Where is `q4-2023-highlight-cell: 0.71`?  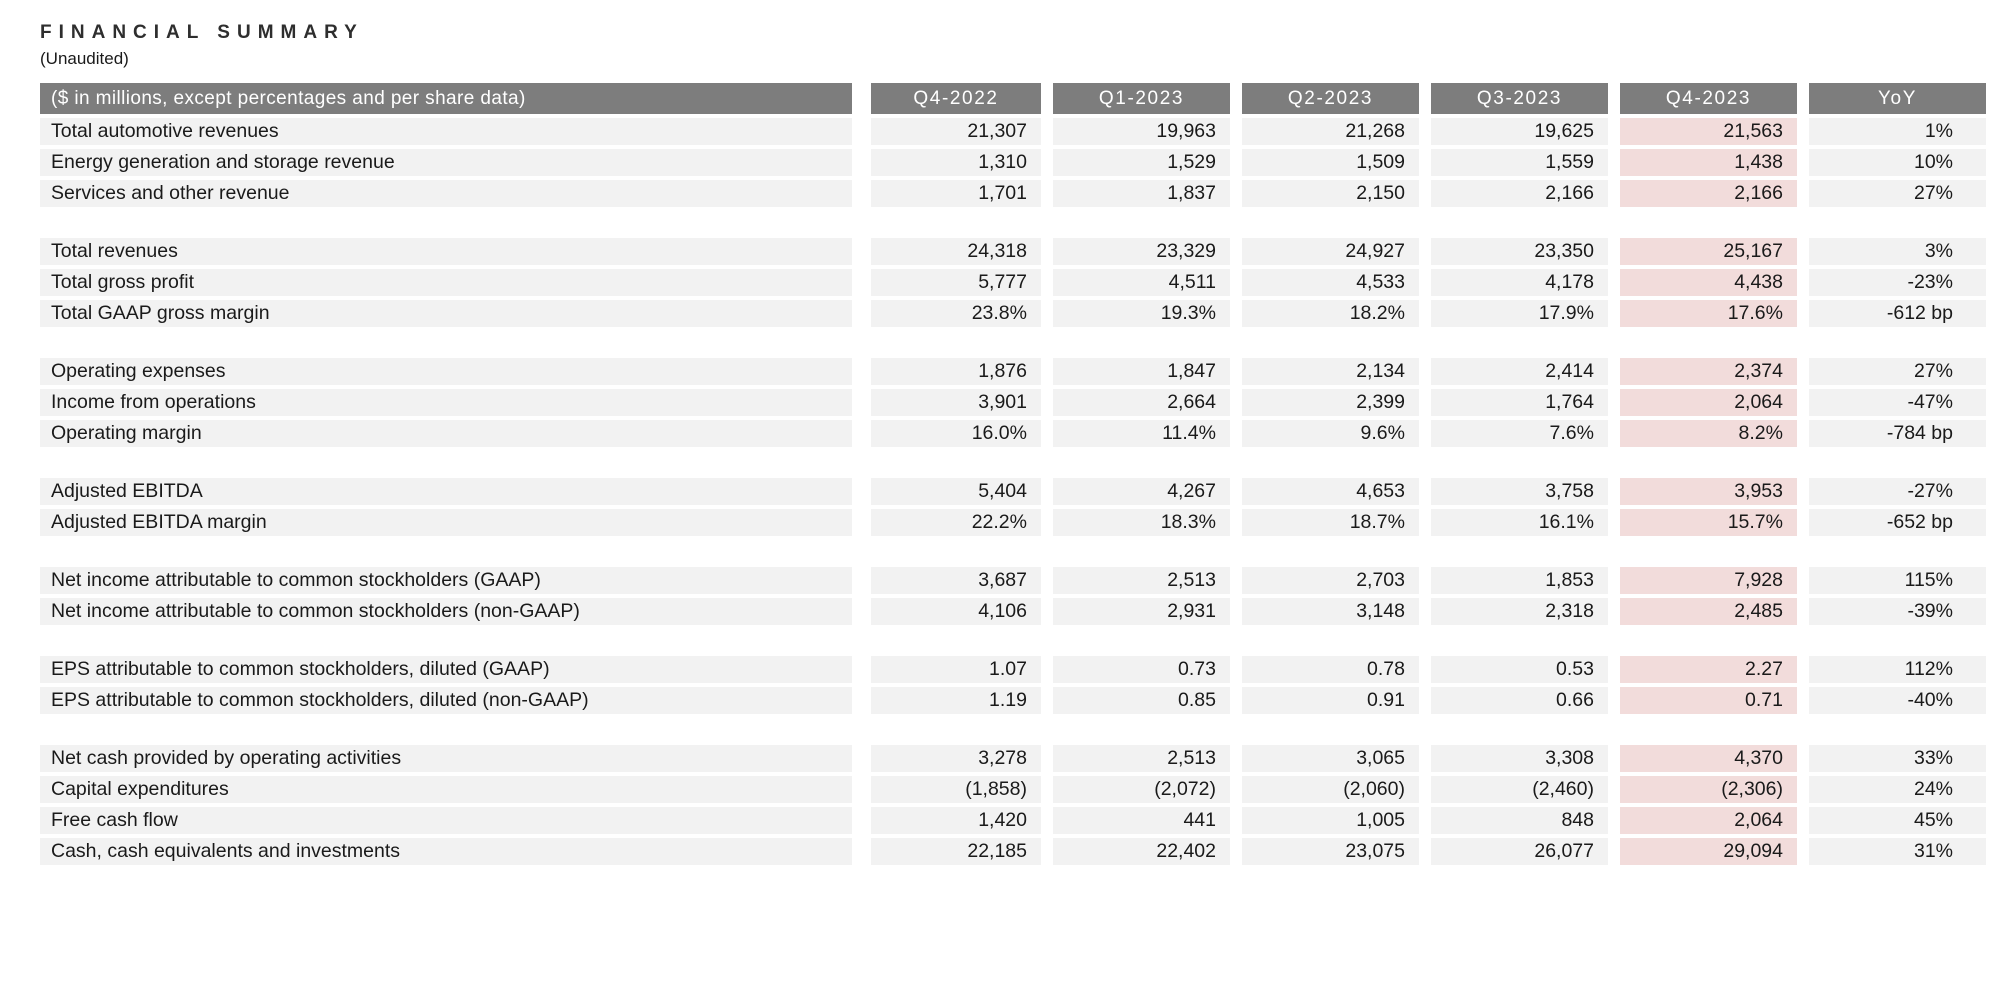
q4-2023-highlight-cell: 0.71 is located at coordinates (1702, 698).